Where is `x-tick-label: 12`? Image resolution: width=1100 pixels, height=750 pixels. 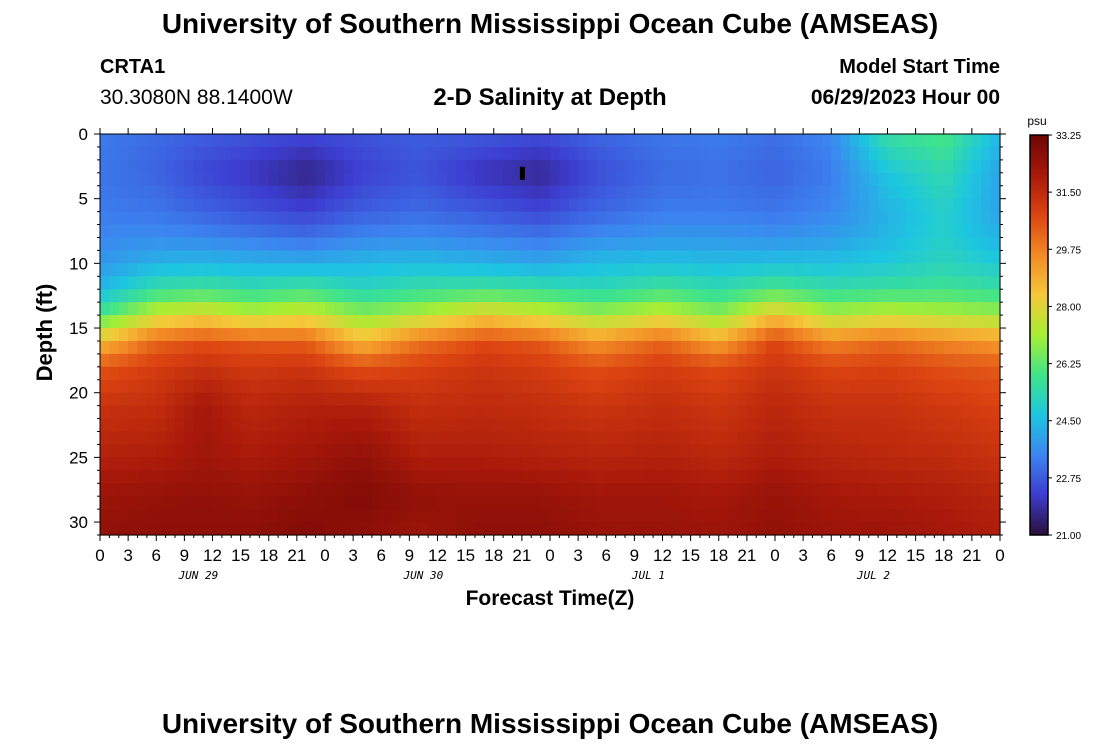 x-tick-label: 12 is located at coordinates (887, 555).